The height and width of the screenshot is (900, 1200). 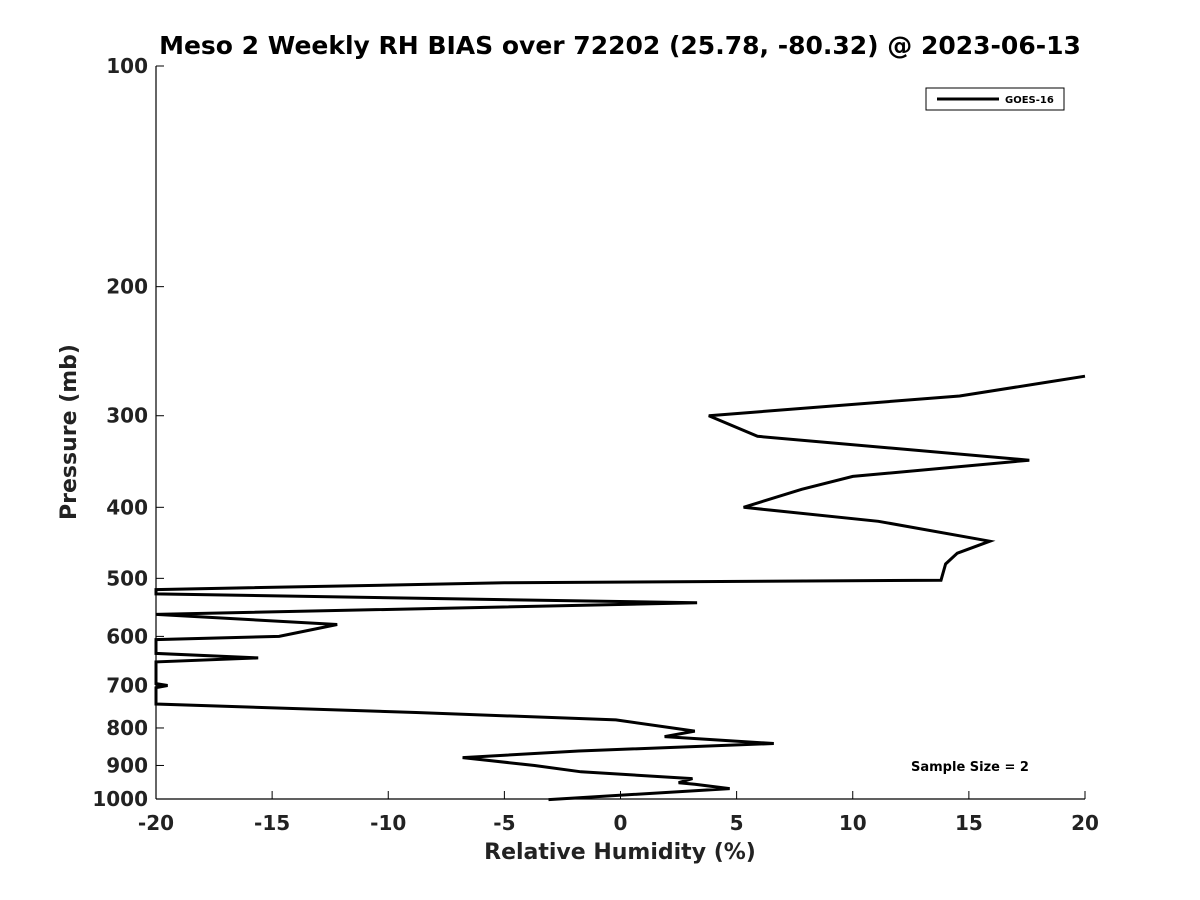 What do you see at coordinates (127, 416) in the screenshot?
I see `y-tick-label: 300` at bounding box center [127, 416].